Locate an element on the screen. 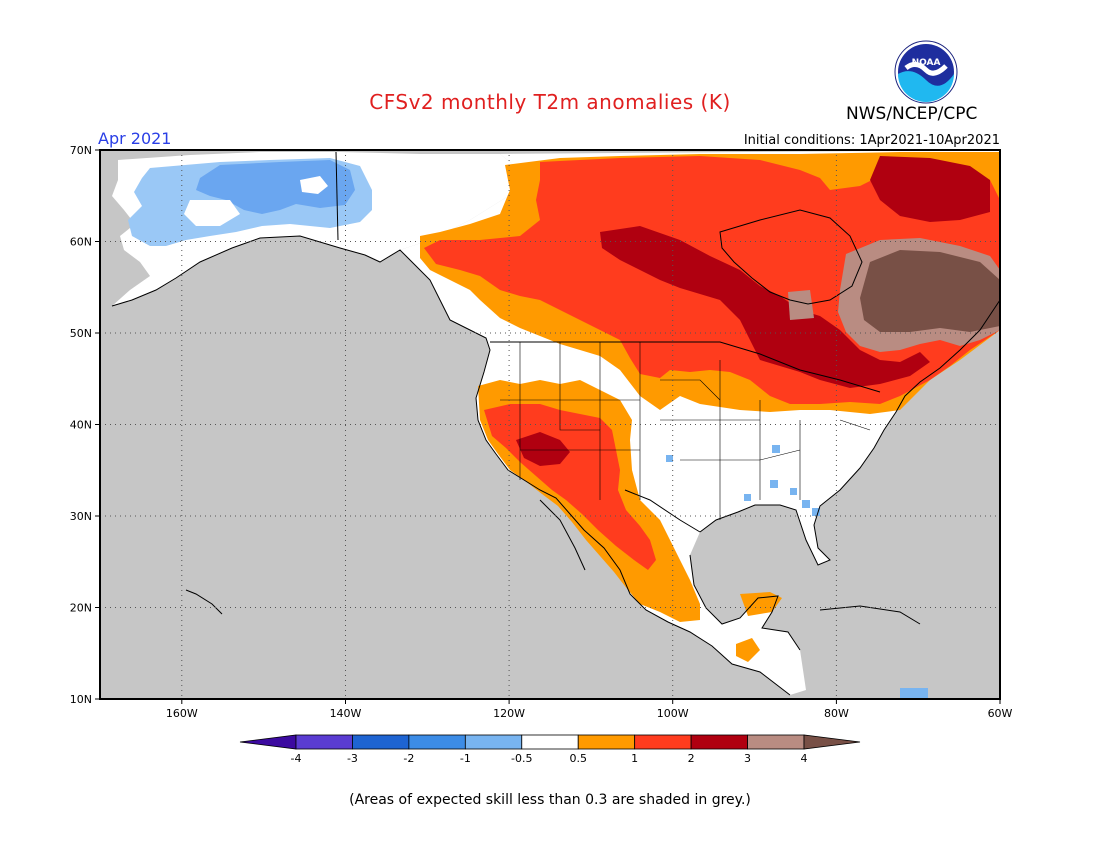 This screenshot has height=850, width=1100. state-borders is located at coordinates (685, 431).